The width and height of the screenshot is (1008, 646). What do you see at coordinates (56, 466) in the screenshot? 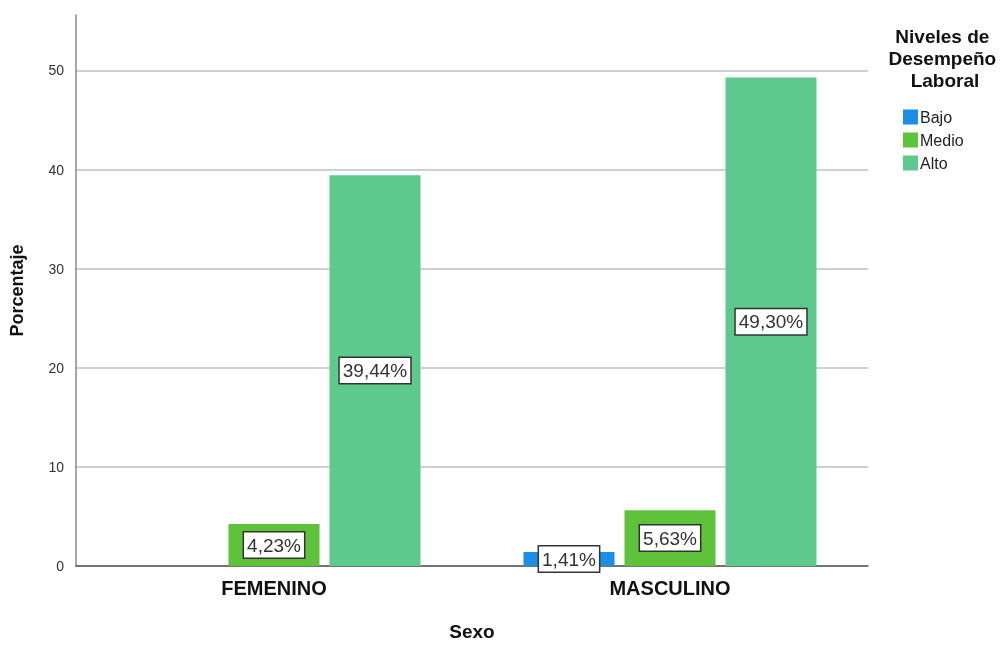
I see `y-tick-label: 10` at bounding box center [56, 466].